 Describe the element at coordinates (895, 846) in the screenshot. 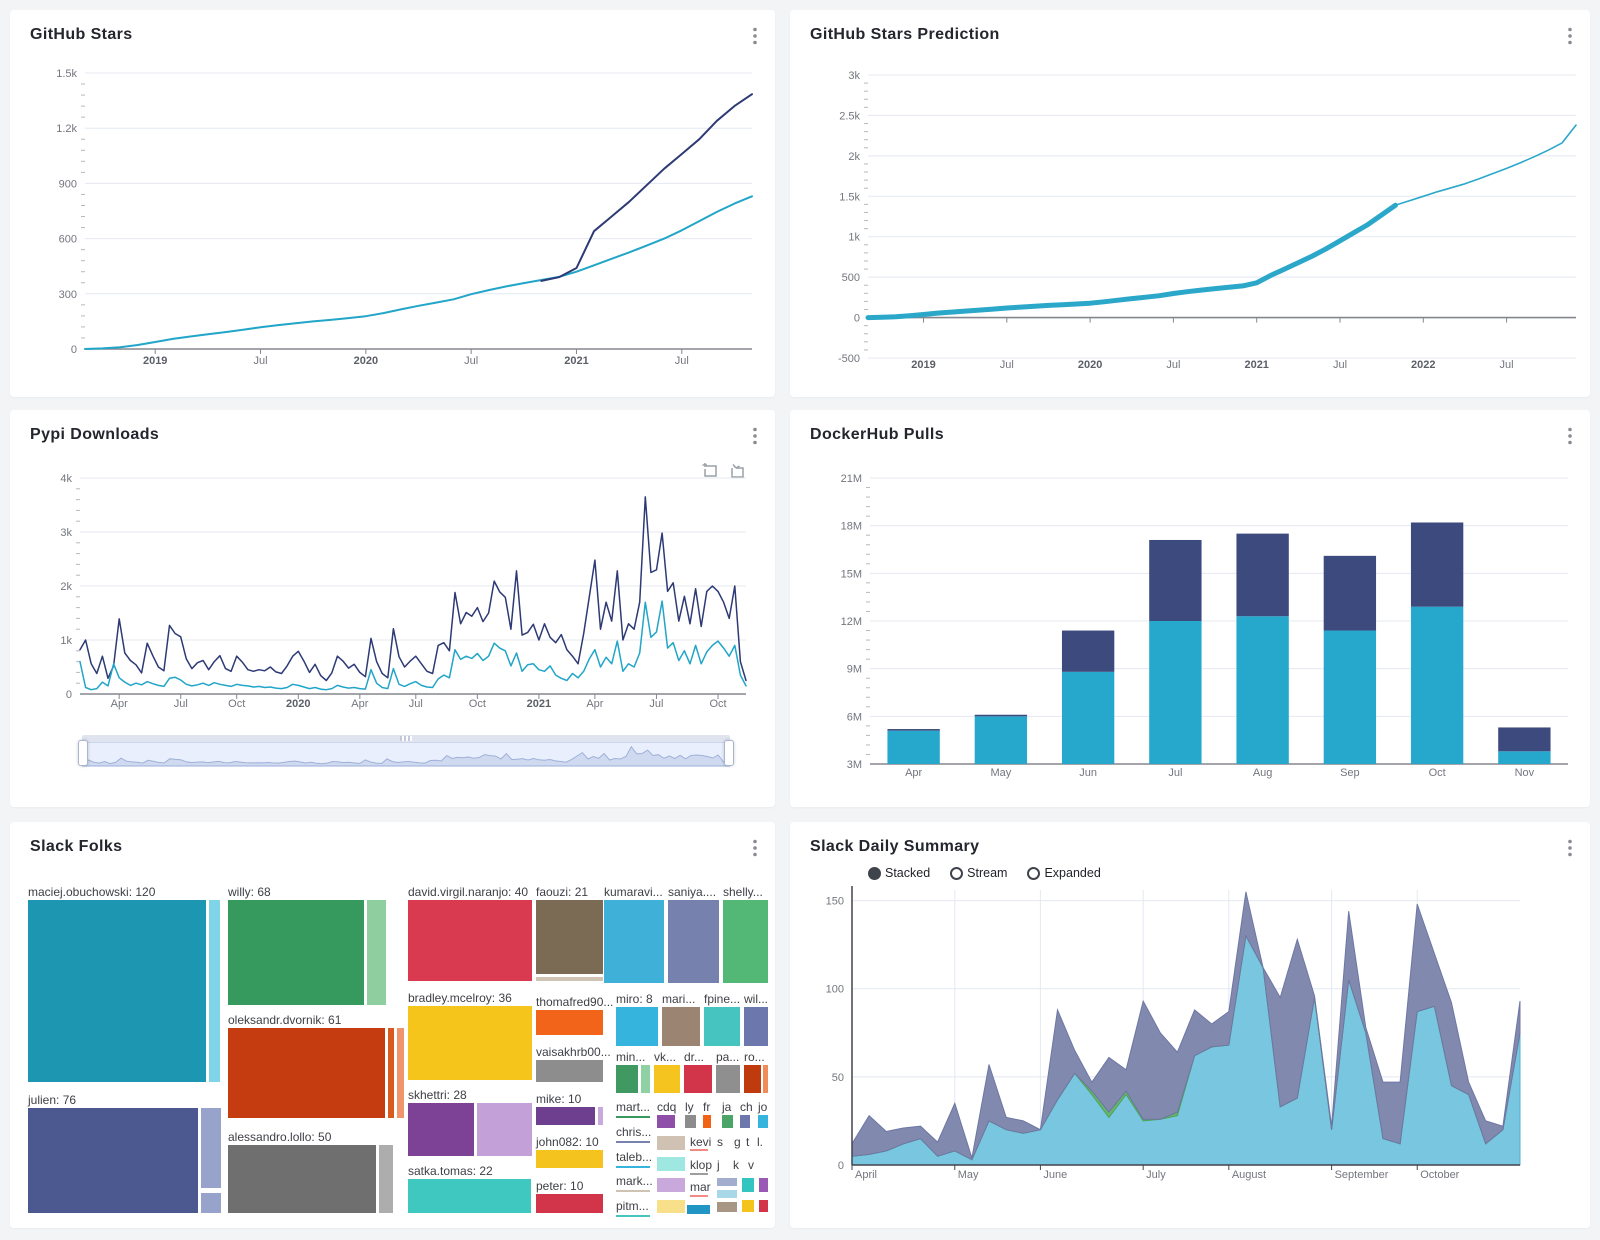

I see `panel-title: Slack Daily Summary` at that location.